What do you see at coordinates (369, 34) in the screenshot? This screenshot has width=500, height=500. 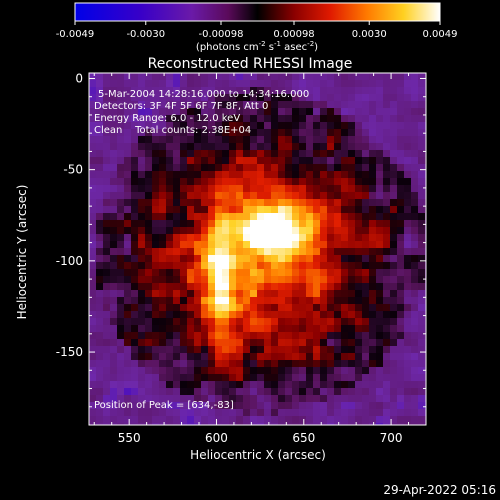 I see `colorbar-tick-label: 0.0030` at bounding box center [369, 34].